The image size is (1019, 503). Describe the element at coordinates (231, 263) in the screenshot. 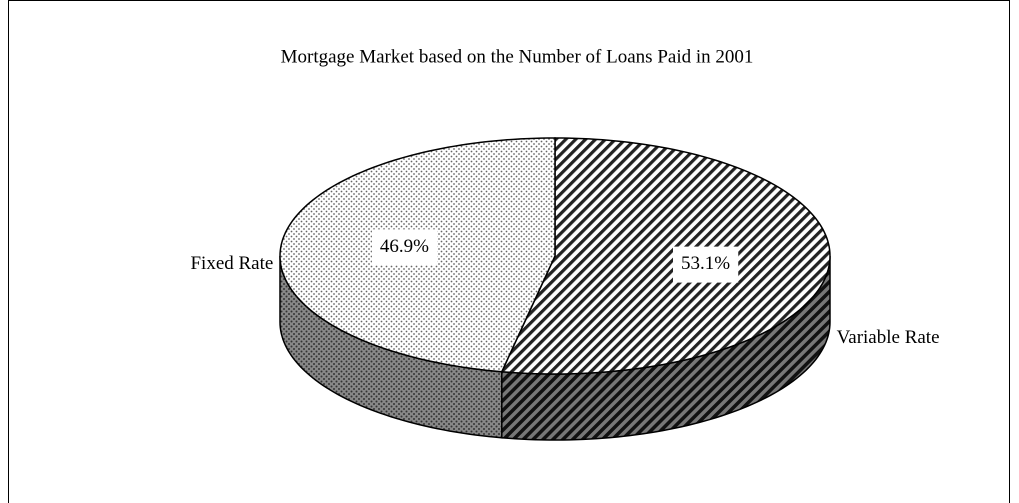

I see `category-label: Fixed Rate` at that location.